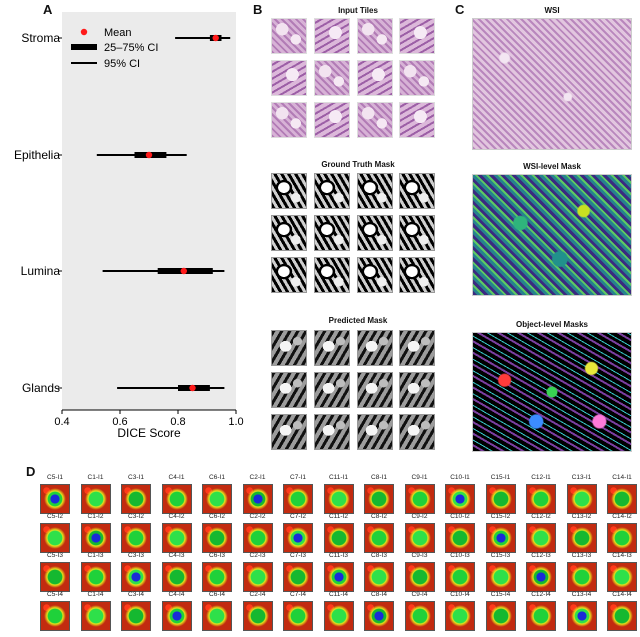 The image size is (640, 637). What do you see at coordinates (84, 63) in the screenshot?
I see `legend-ci95-swatch` at bounding box center [84, 63].